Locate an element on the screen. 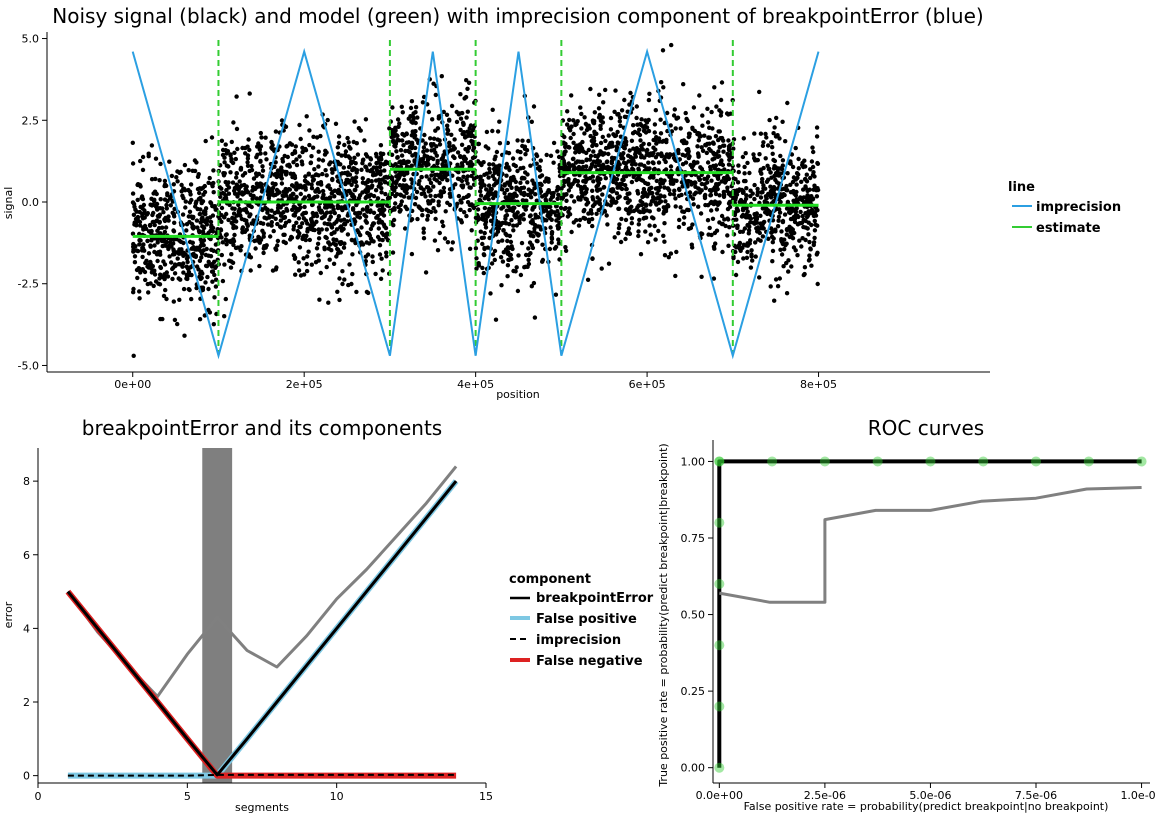 The image size is (1156, 817). optimal-segments-band is located at coordinates (217, 615).